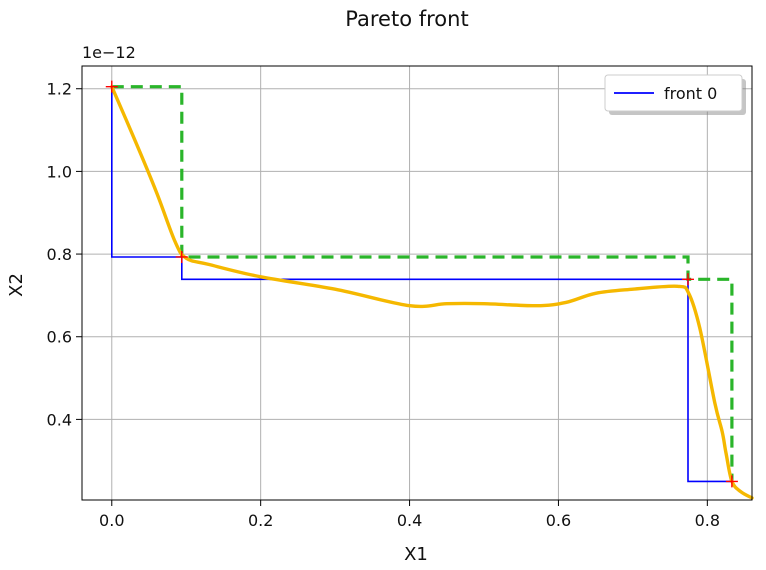 The height and width of the screenshot is (570, 766). I want to click on y-offset-label: 1e−12, so click(109, 52).